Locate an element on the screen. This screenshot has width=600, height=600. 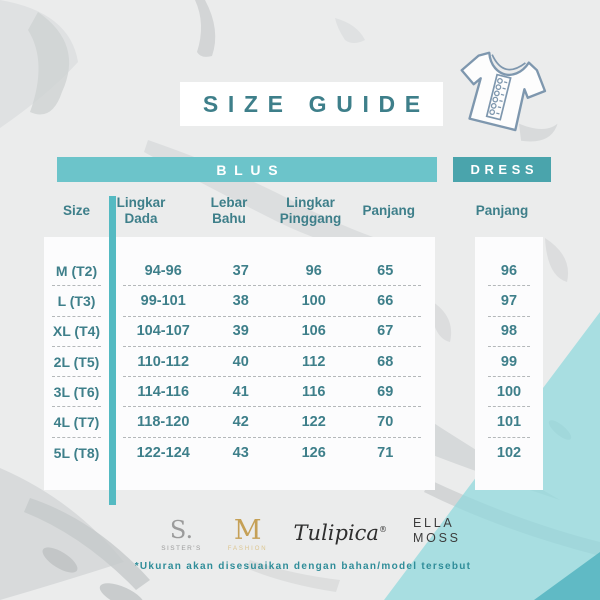
cell-dress-panjang: 101 is located at coordinates (509, 422).